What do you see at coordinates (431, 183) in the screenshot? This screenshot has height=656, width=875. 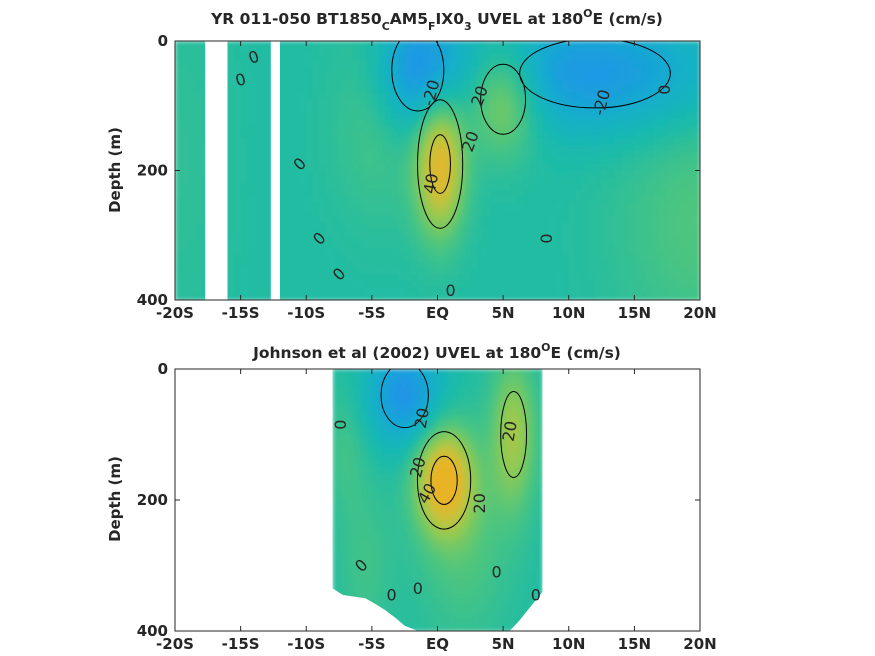 I see `contour-label: 40` at bounding box center [431, 183].